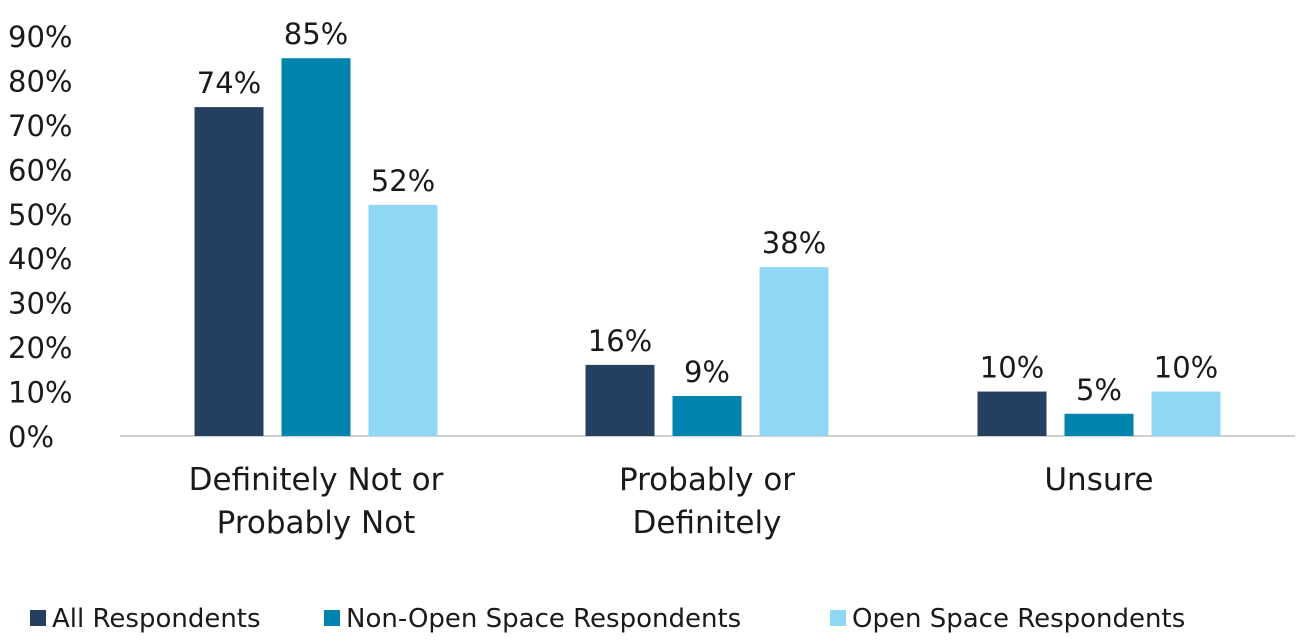  I want to click on y-tick-label: 50%, so click(40, 215).